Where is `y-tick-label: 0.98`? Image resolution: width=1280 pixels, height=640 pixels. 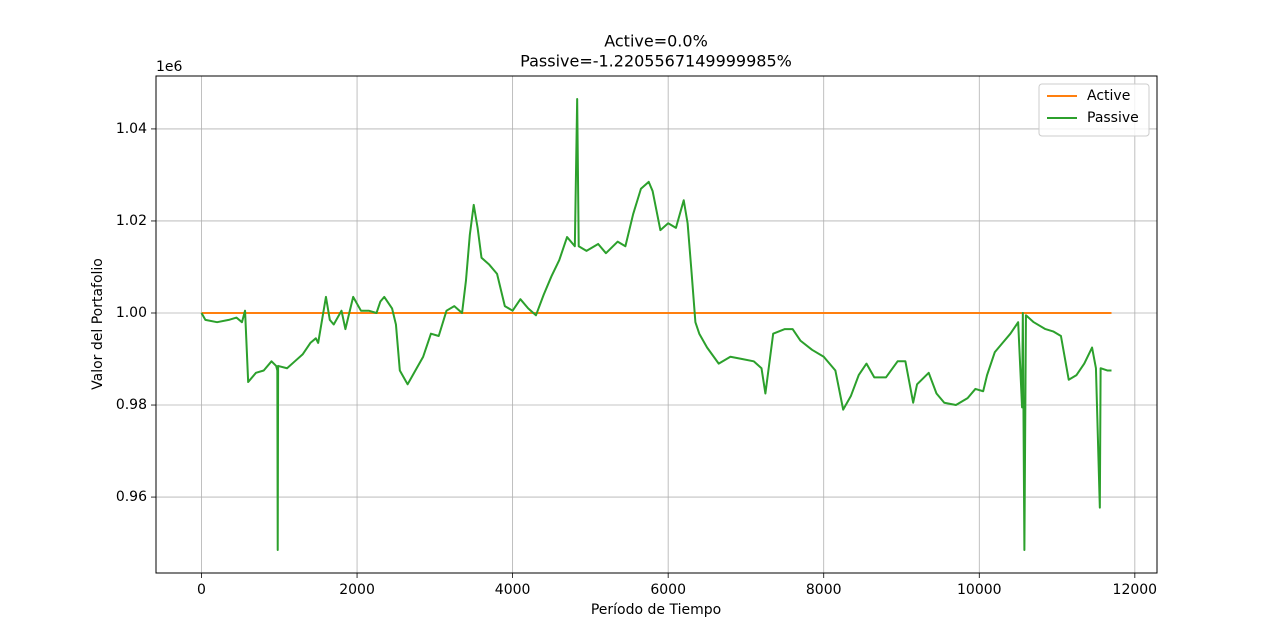 y-tick-label: 0.98 is located at coordinates (131, 405).